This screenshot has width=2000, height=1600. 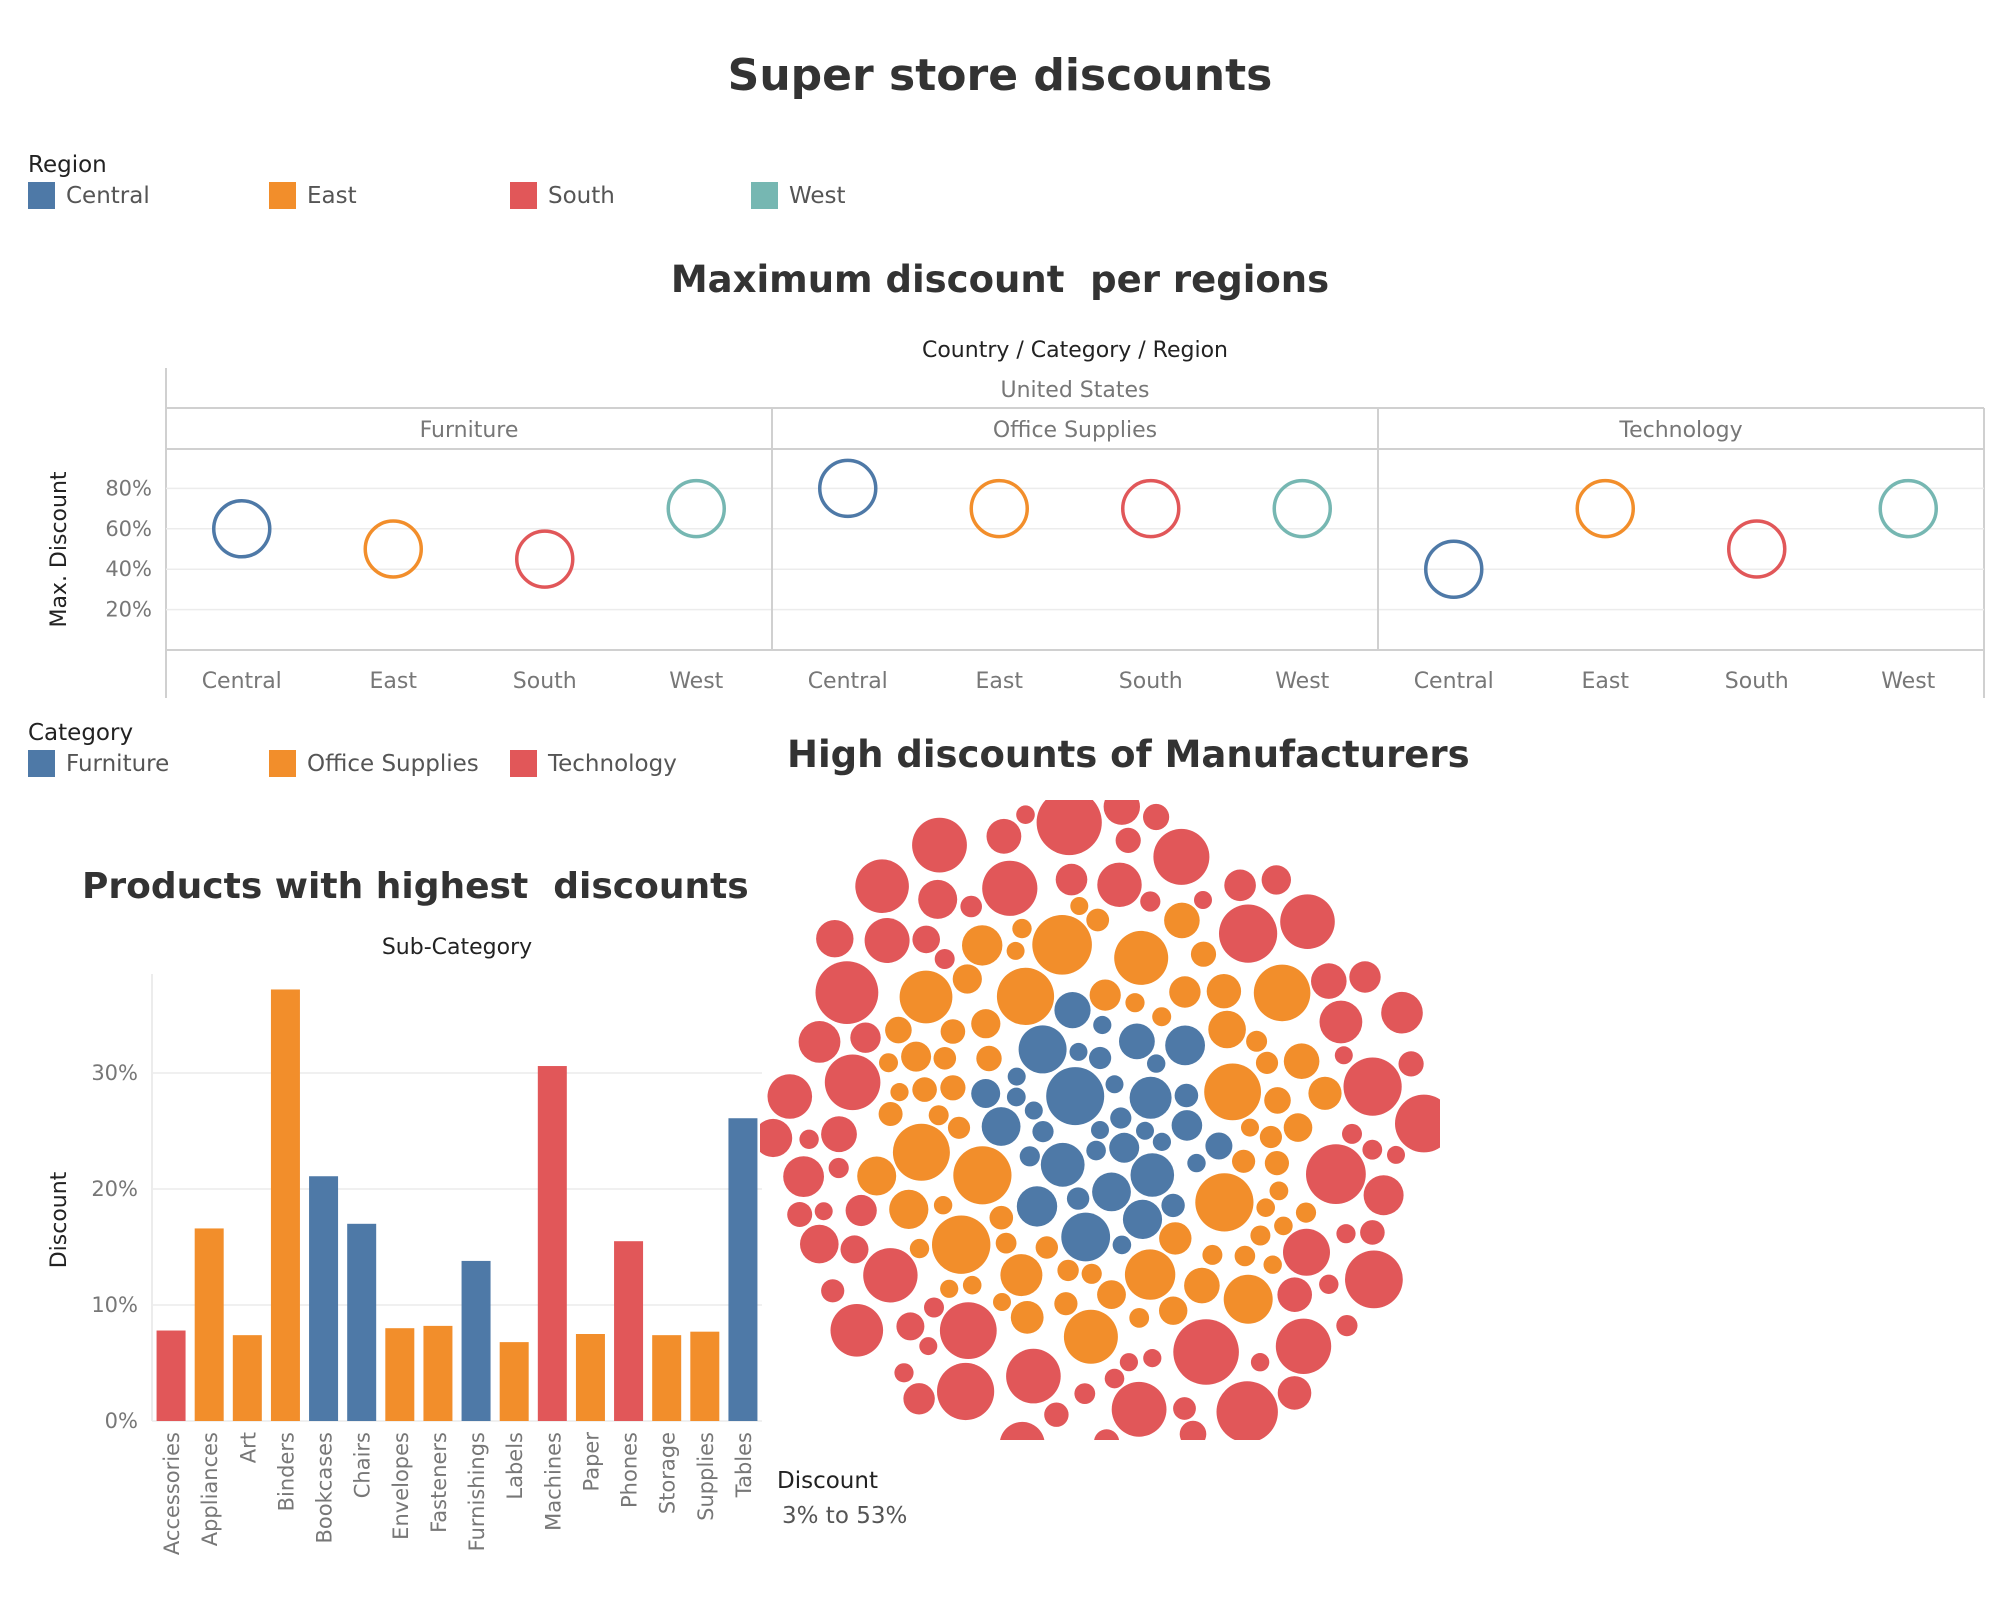 I want to click on point-technology-east, so click(x=1605, y=508).